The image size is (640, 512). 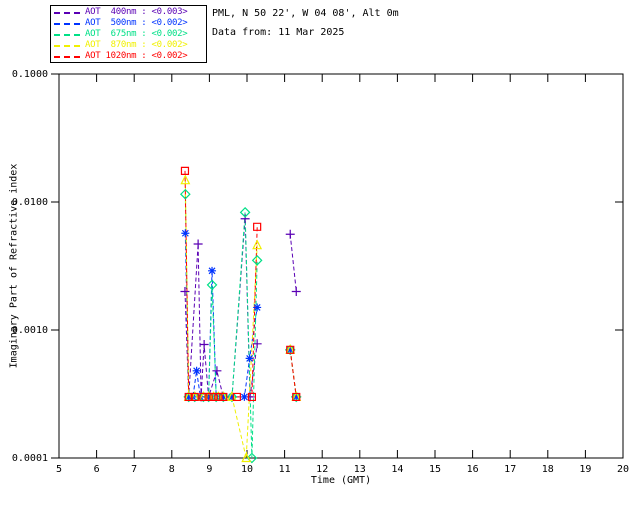 I want to click on data-date-text: Data from: 11 Mar 2025, so click(x=278, y=32).